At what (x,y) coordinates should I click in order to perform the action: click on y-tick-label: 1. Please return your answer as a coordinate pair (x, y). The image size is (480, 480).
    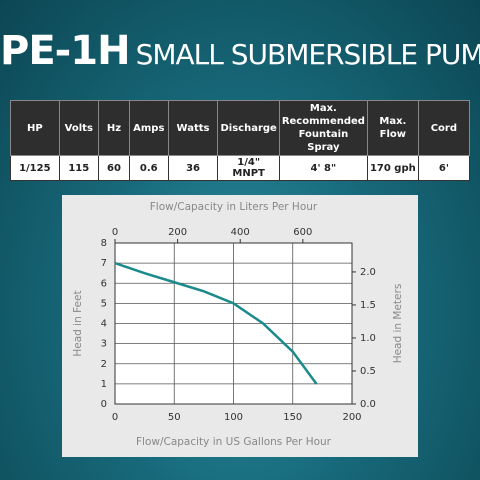
    Looking at the image, I should click on (104, 384).